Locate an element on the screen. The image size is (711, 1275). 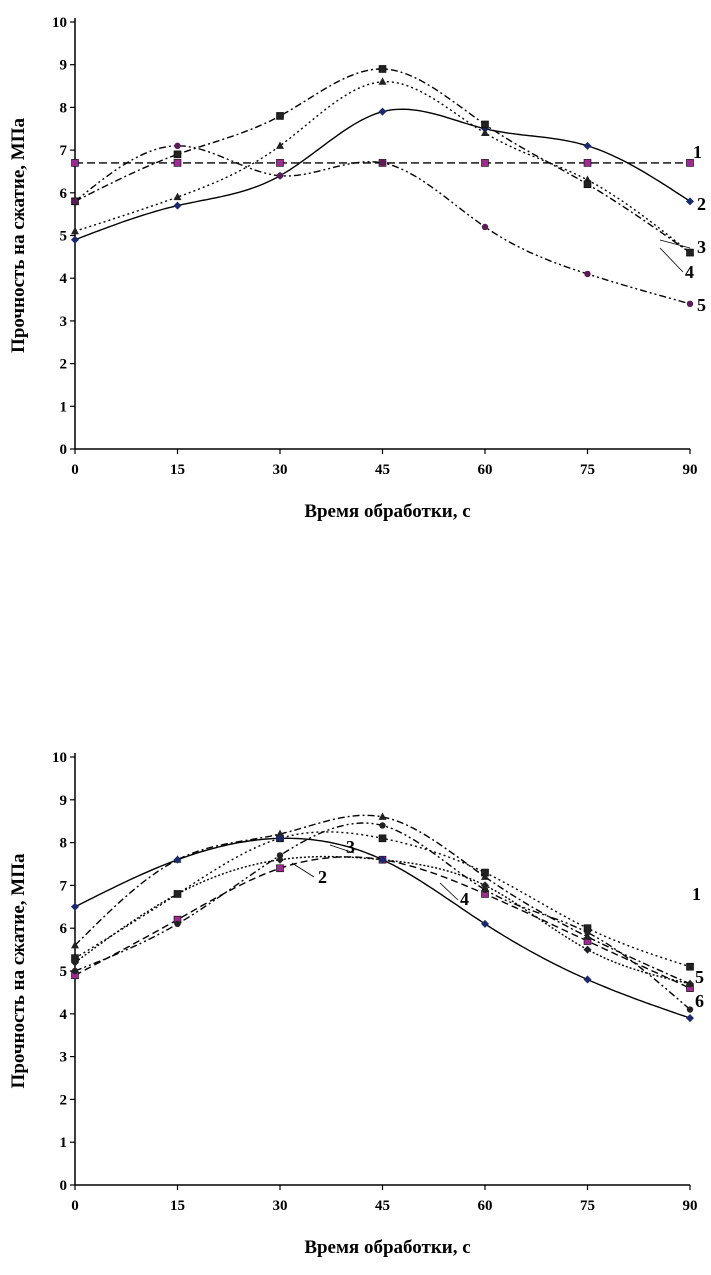
bottom-x-tick-label: 15 is located at coordinates (177, 1206).